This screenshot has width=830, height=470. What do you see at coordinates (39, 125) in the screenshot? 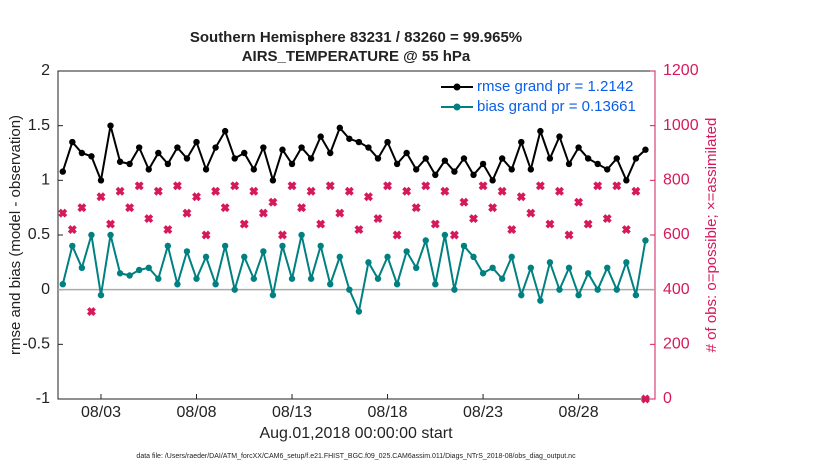
I see `y-tick-label: 1.5` at bounding box center [39, 125].